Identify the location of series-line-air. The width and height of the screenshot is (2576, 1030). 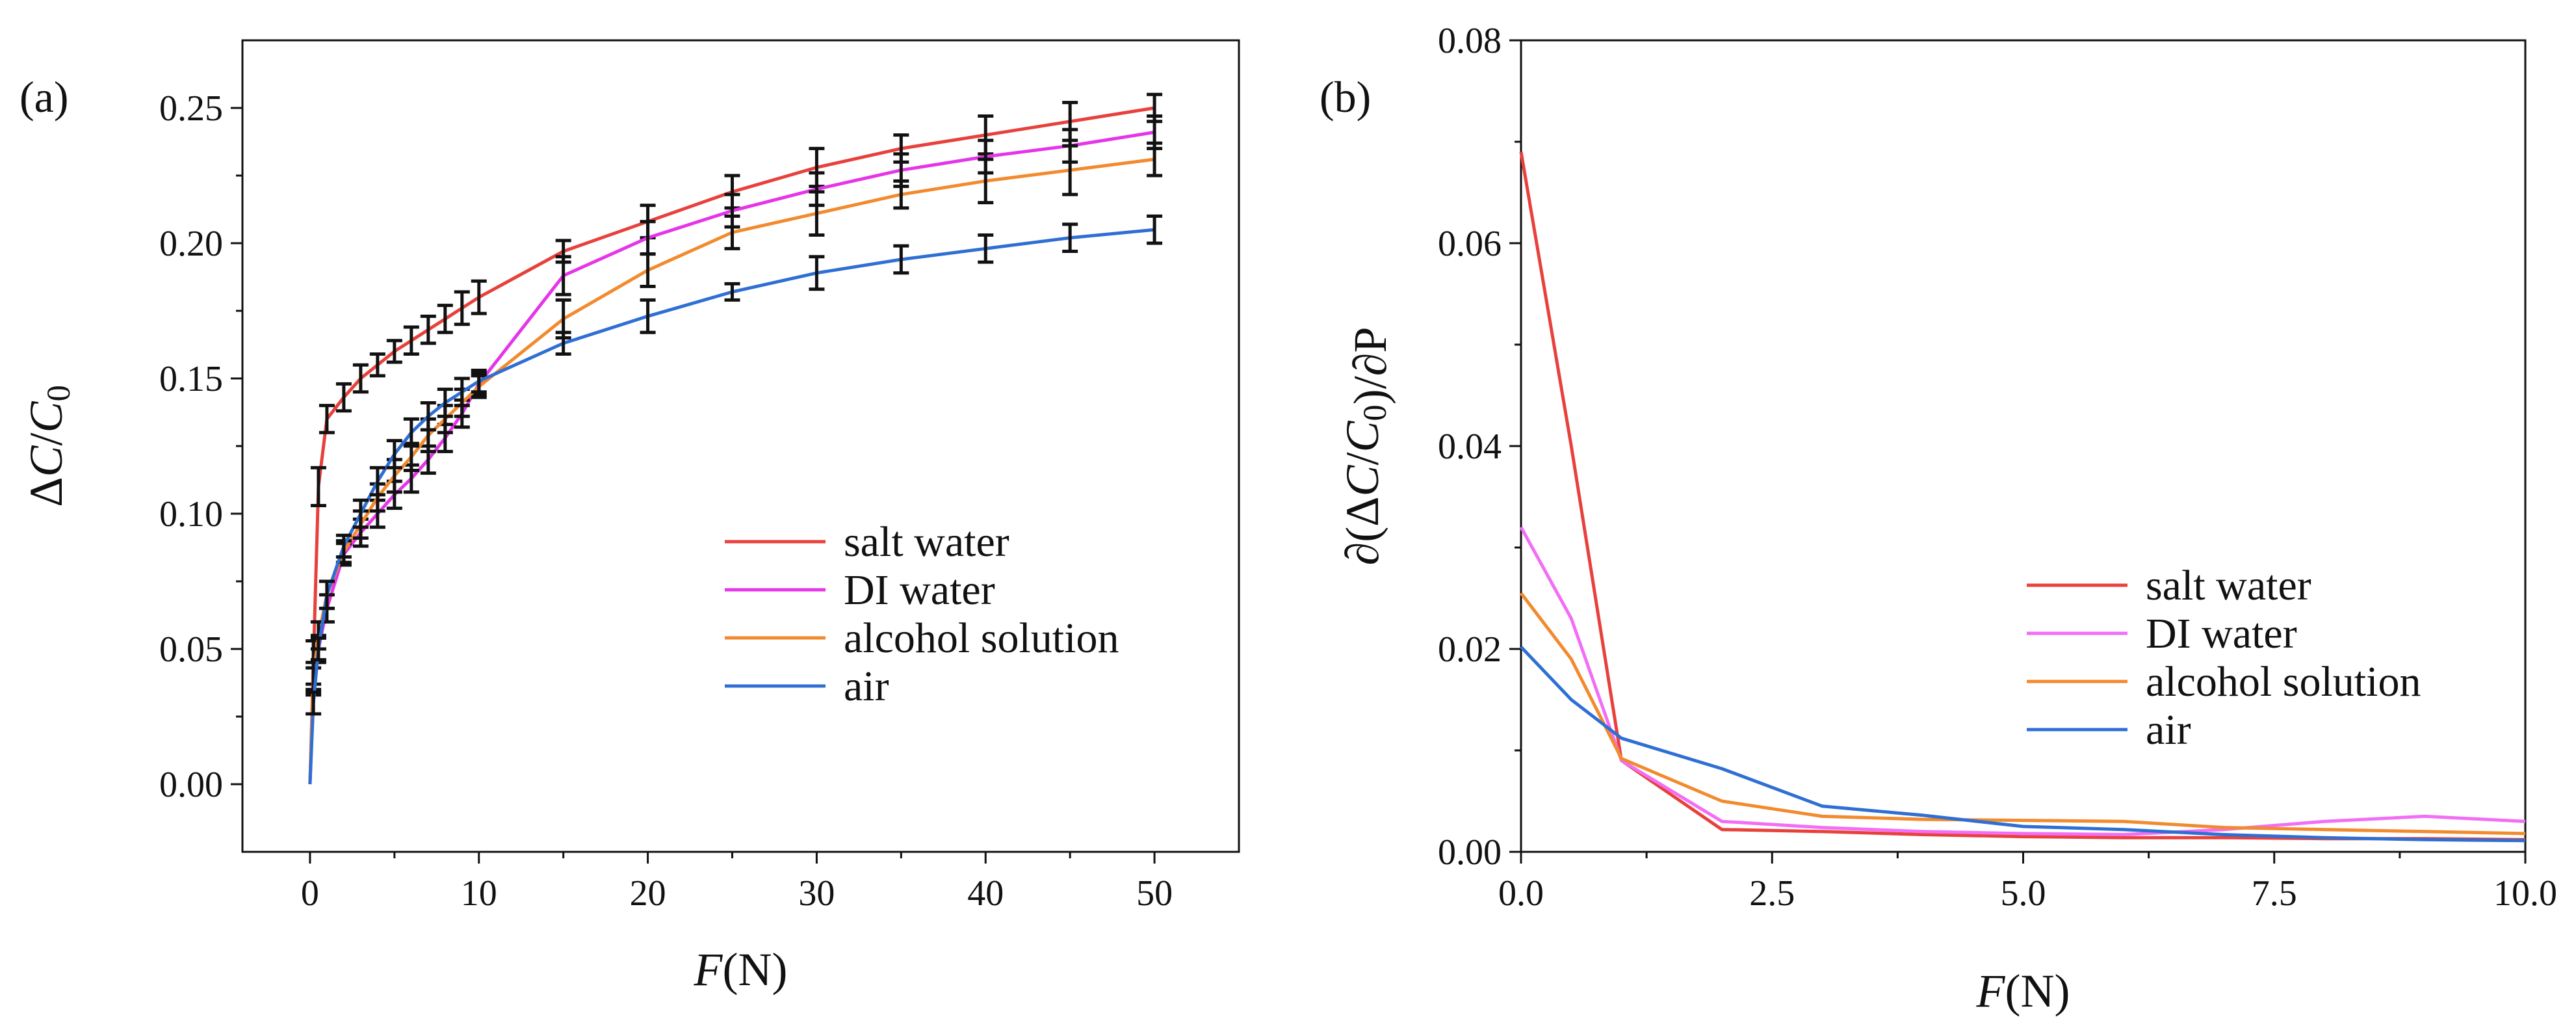
(2023, 745).